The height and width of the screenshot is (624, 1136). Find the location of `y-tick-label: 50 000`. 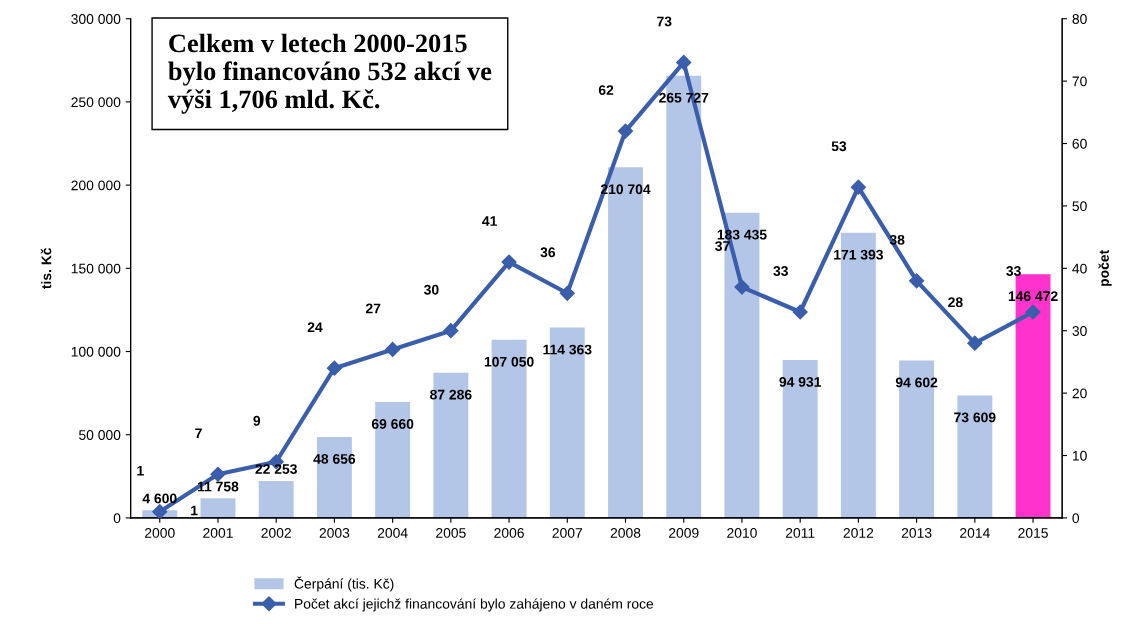

y-tick-label: 50 000 is located at coordinates (100, 435).